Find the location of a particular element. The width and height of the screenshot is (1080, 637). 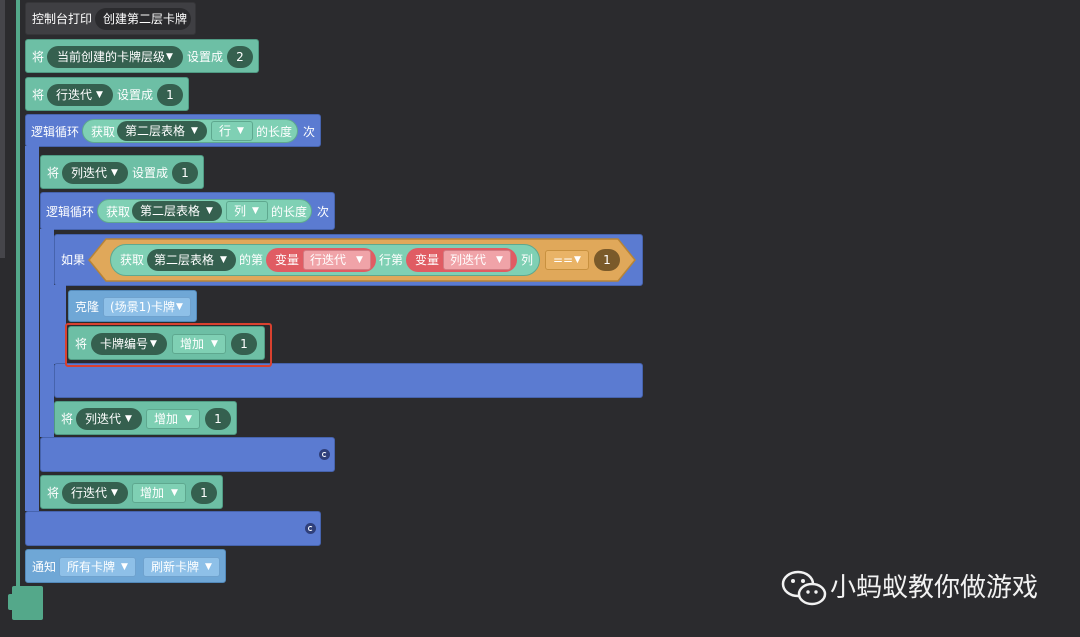

inc-col-var-dropdown: 列迭代 ▼ is located at coordinates (109, 419).